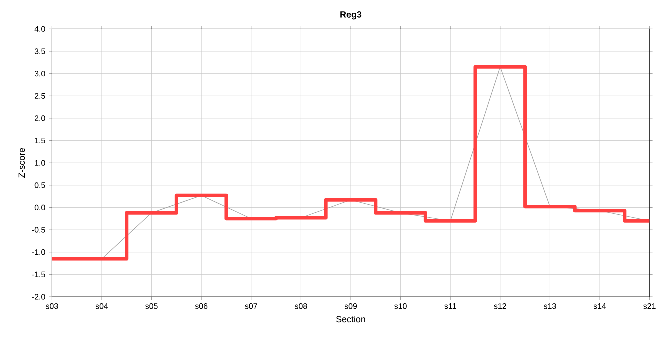 This screenshot has width=660, height=360. Describe the element at coordinates (351, 319) in the screenshot. I see `x-axis-title: Section` at that location.